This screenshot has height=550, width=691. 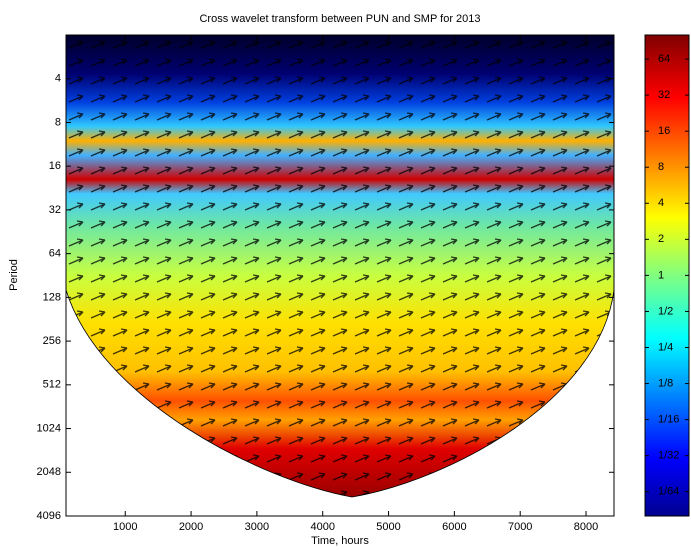 What do you see at coordinates (664, 131) in the screenshot?
I see `colorbar-tick-label: 16` at bounding box center [664, 131].